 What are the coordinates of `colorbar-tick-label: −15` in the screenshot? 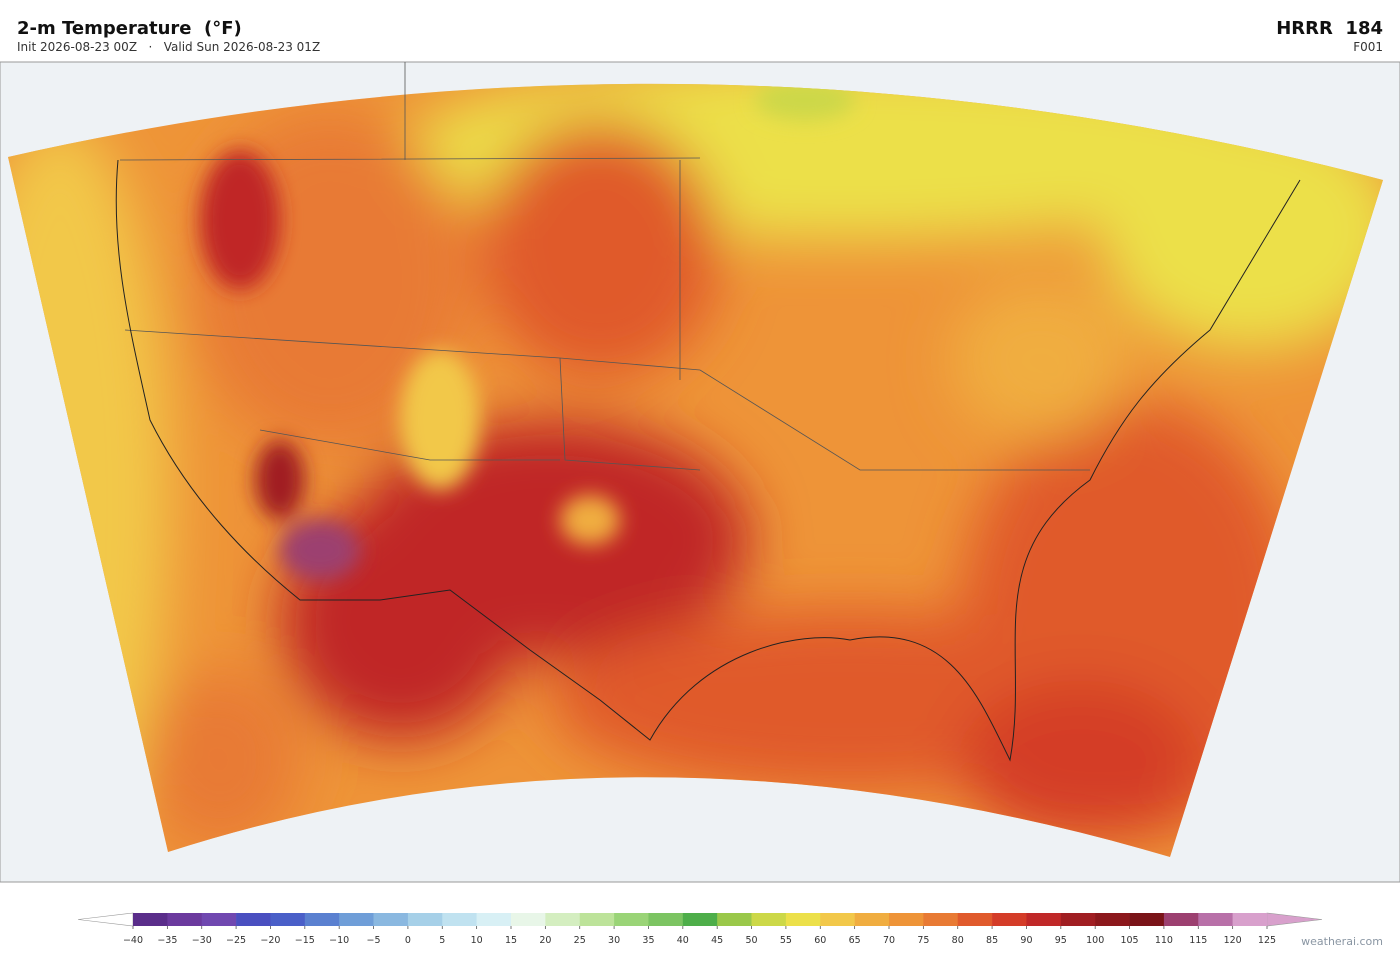 It's located at (305, 940).